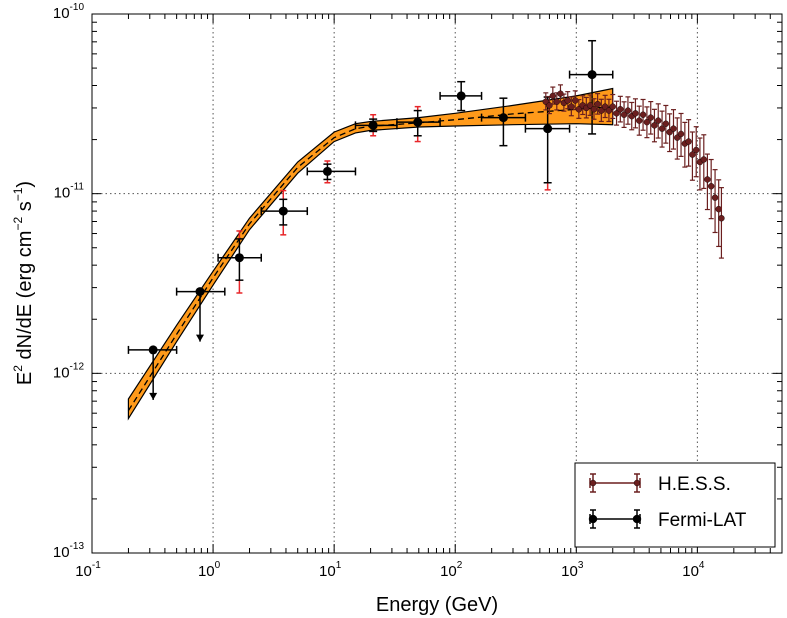 This screenshot has width=787, height=618. I want to click on legend: H.E.S.S. Fermi-LAT, so click(675, 505).